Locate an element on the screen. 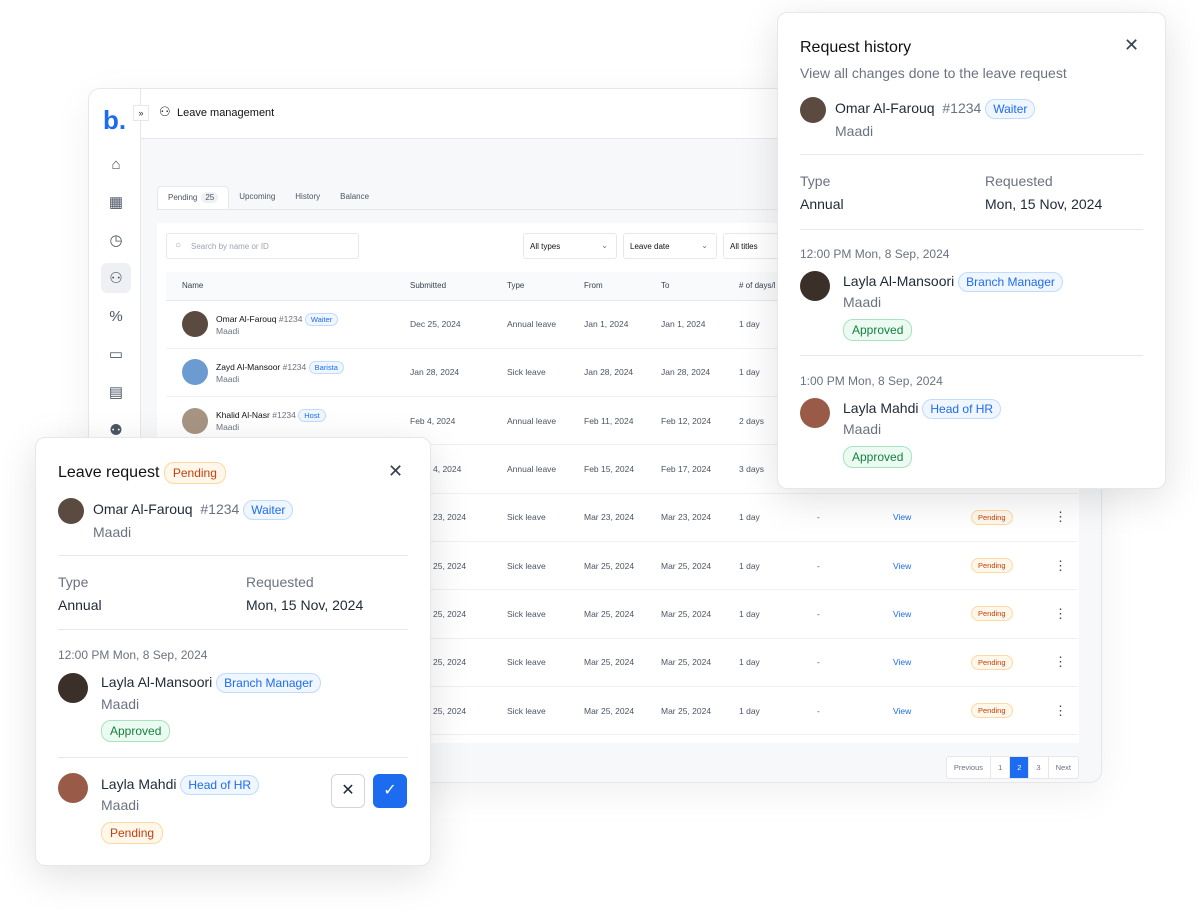 The width and height of the screenshot is (1200, 923). previous-page: Previous is located at coordinates (969, 767).